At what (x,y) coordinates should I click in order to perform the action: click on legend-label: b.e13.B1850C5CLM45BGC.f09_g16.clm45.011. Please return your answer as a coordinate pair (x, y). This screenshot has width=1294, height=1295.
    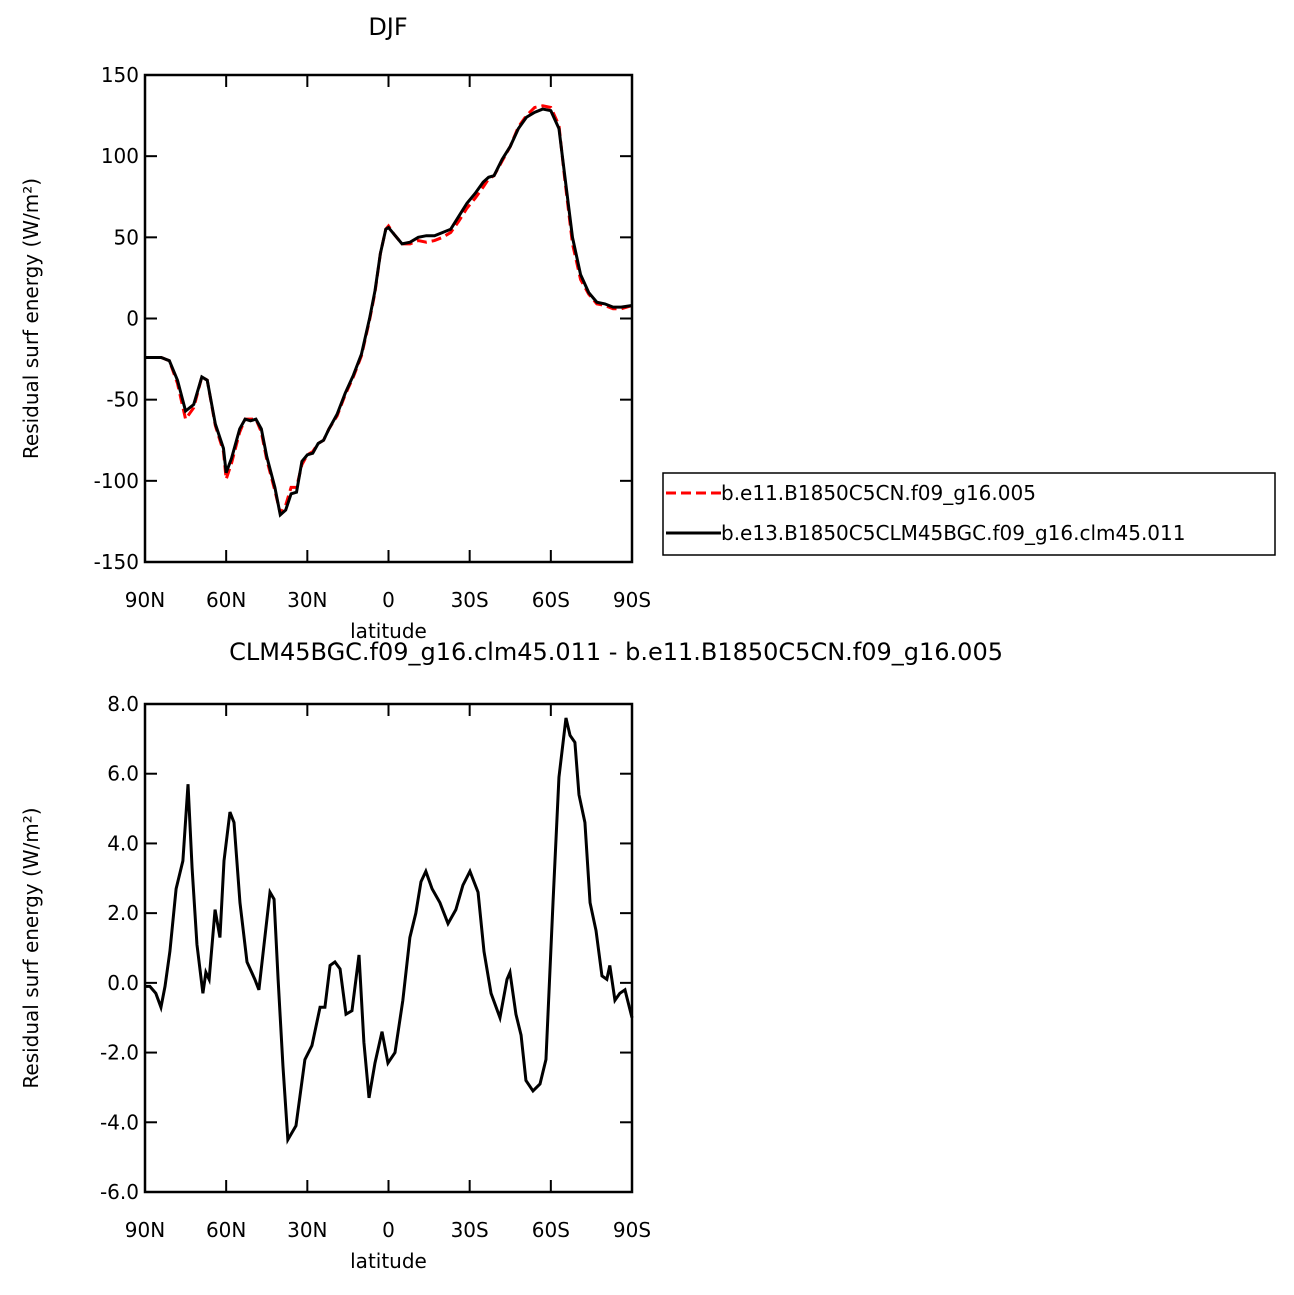
    Looking at the image, I should click on (953, 533).